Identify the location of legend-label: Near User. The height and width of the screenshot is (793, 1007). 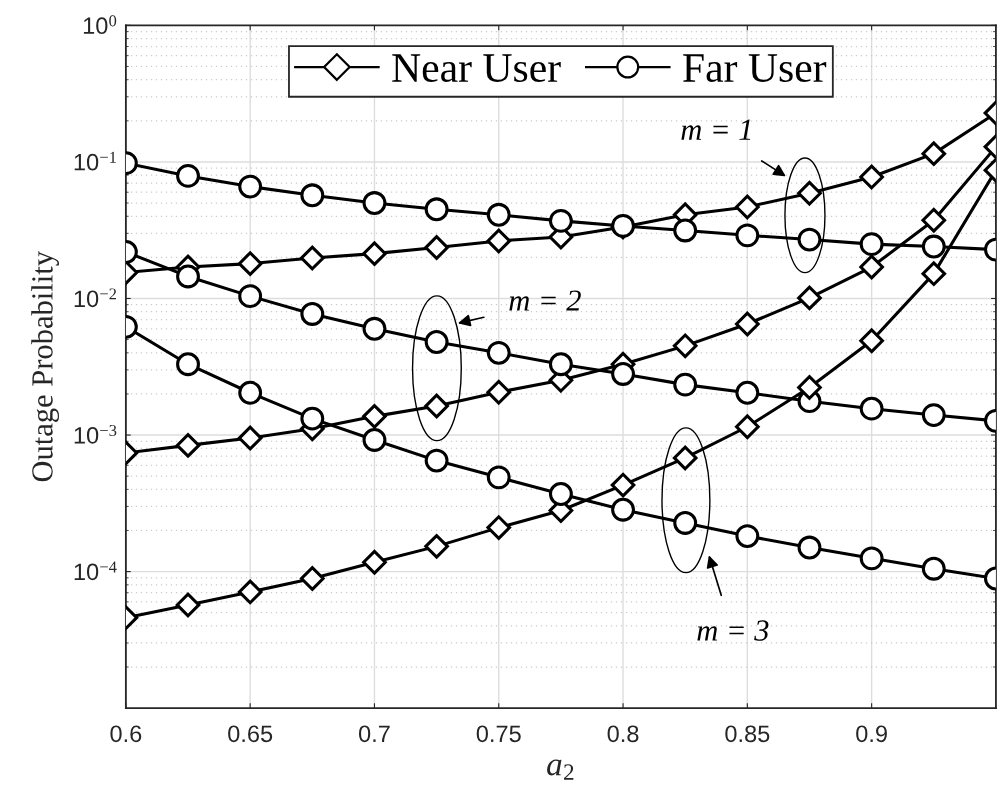
(476, 68).